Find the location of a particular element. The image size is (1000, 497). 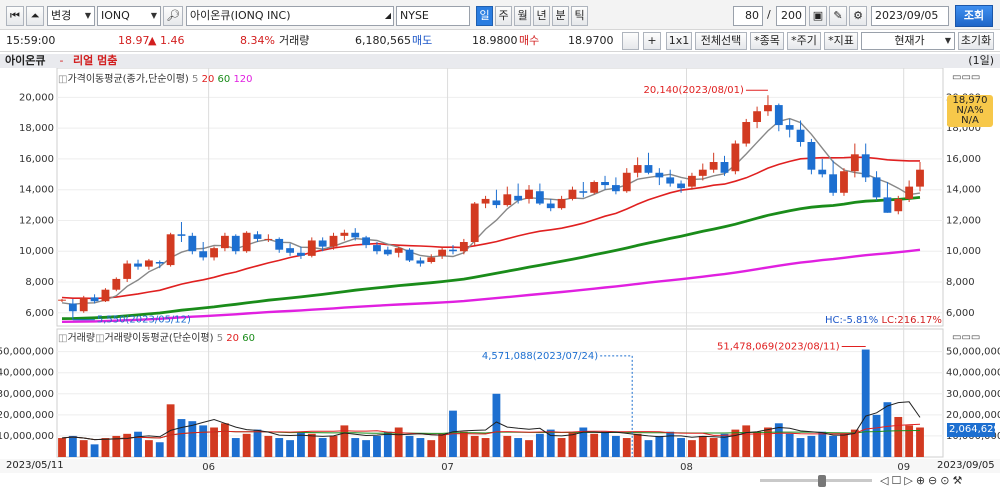

count-total-input: 200 is located at coordinates (791, 16).